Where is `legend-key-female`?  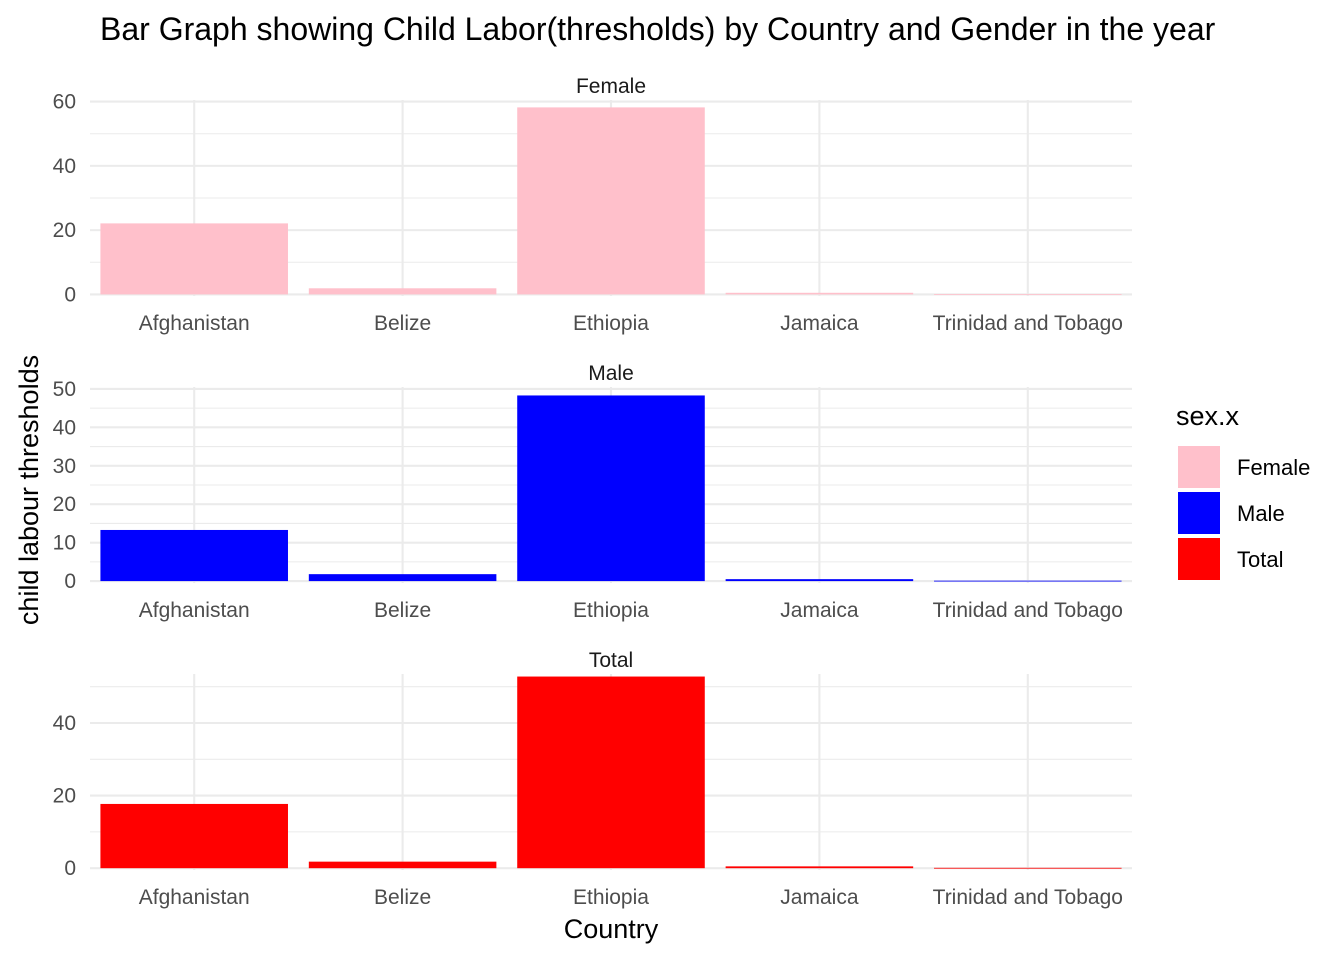
legend-key-female is located at coordinates (1199, 467).